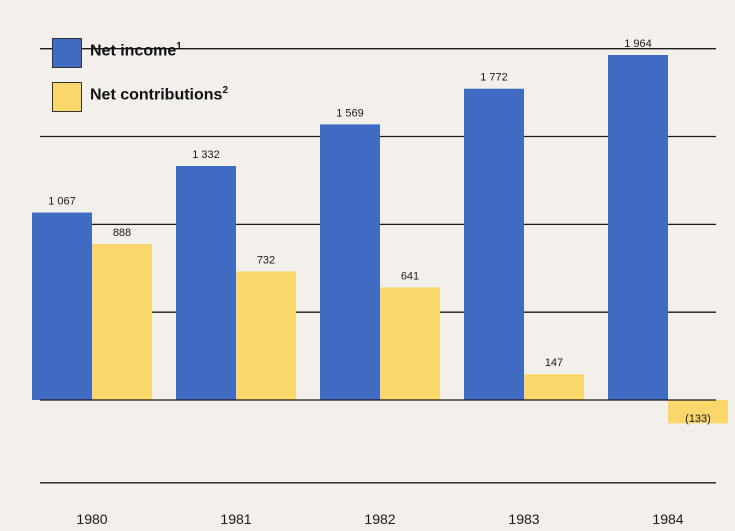  I want to click on x-tick-label: 1983, so click(523, 519).